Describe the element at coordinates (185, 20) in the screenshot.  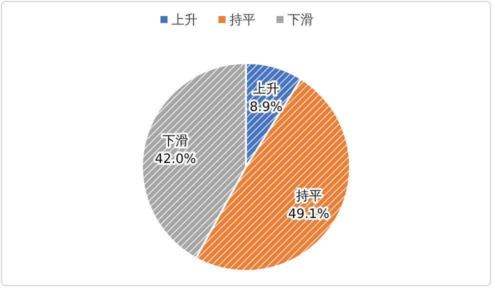
I see `legend-label: 上升` at that location.